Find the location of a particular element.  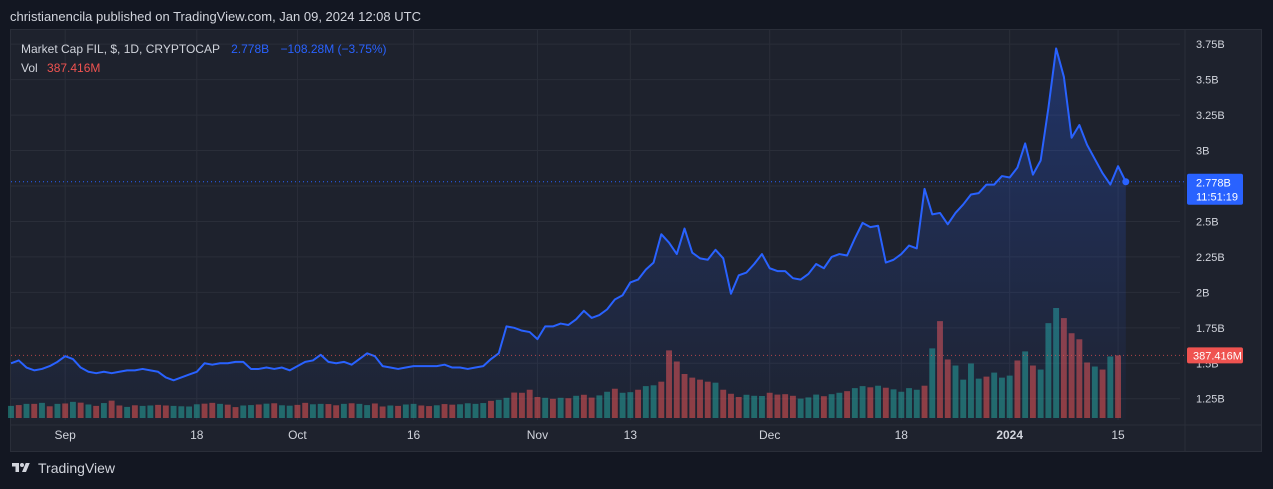

x-tick-label: Sep is located at coordinates (66, 435).